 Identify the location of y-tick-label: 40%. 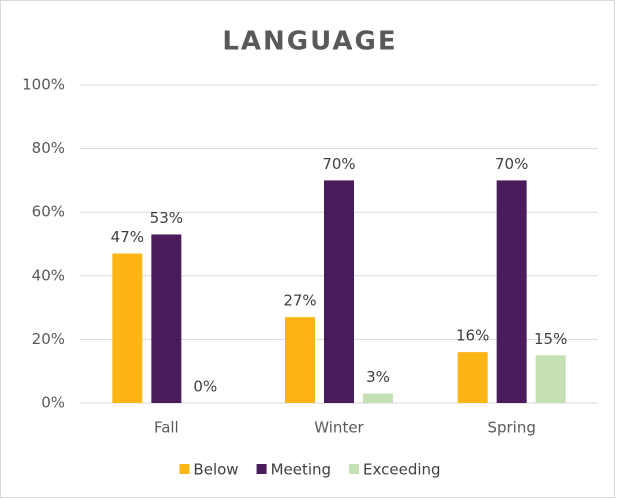
(48, 275).